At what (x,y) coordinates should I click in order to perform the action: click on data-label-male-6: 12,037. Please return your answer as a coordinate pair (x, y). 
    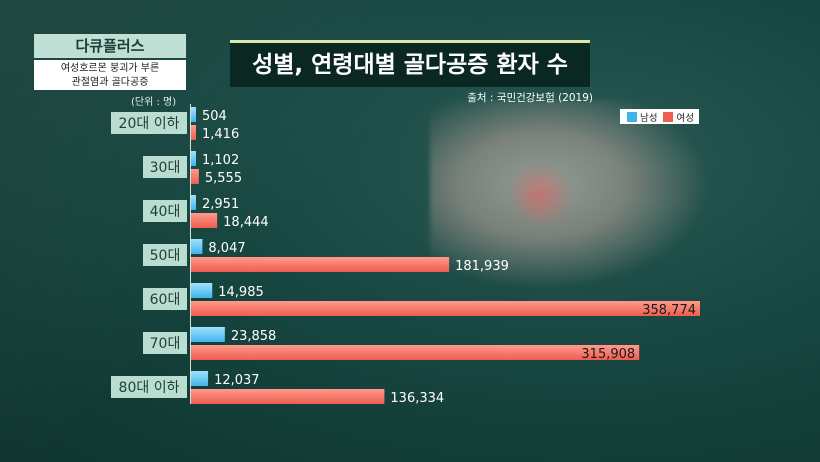
    Looking at the image, I should click on (237, 380).